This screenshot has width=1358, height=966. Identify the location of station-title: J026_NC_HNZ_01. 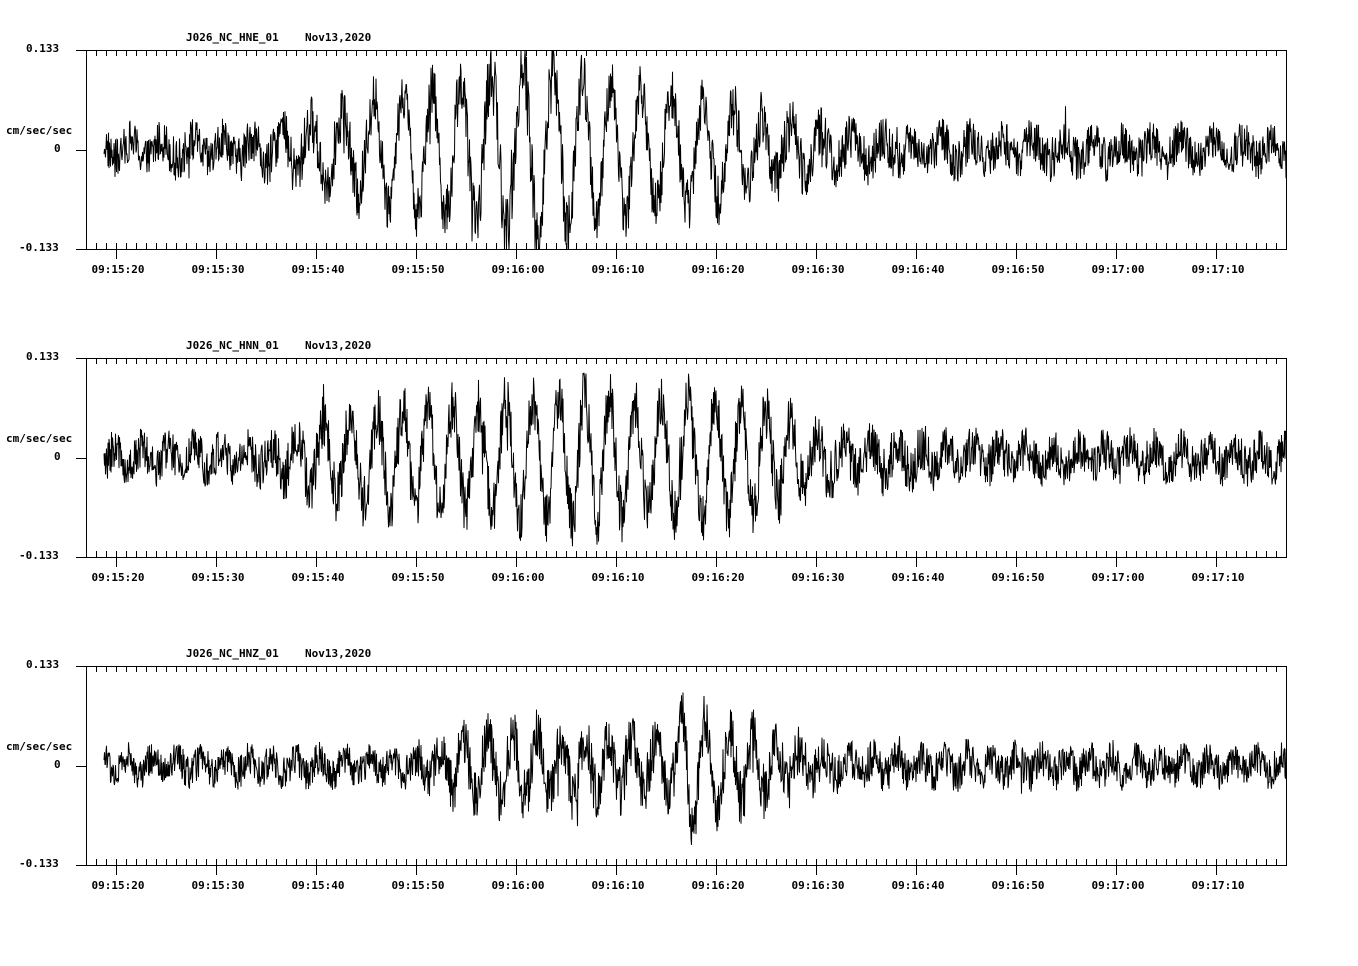
(232, 653).